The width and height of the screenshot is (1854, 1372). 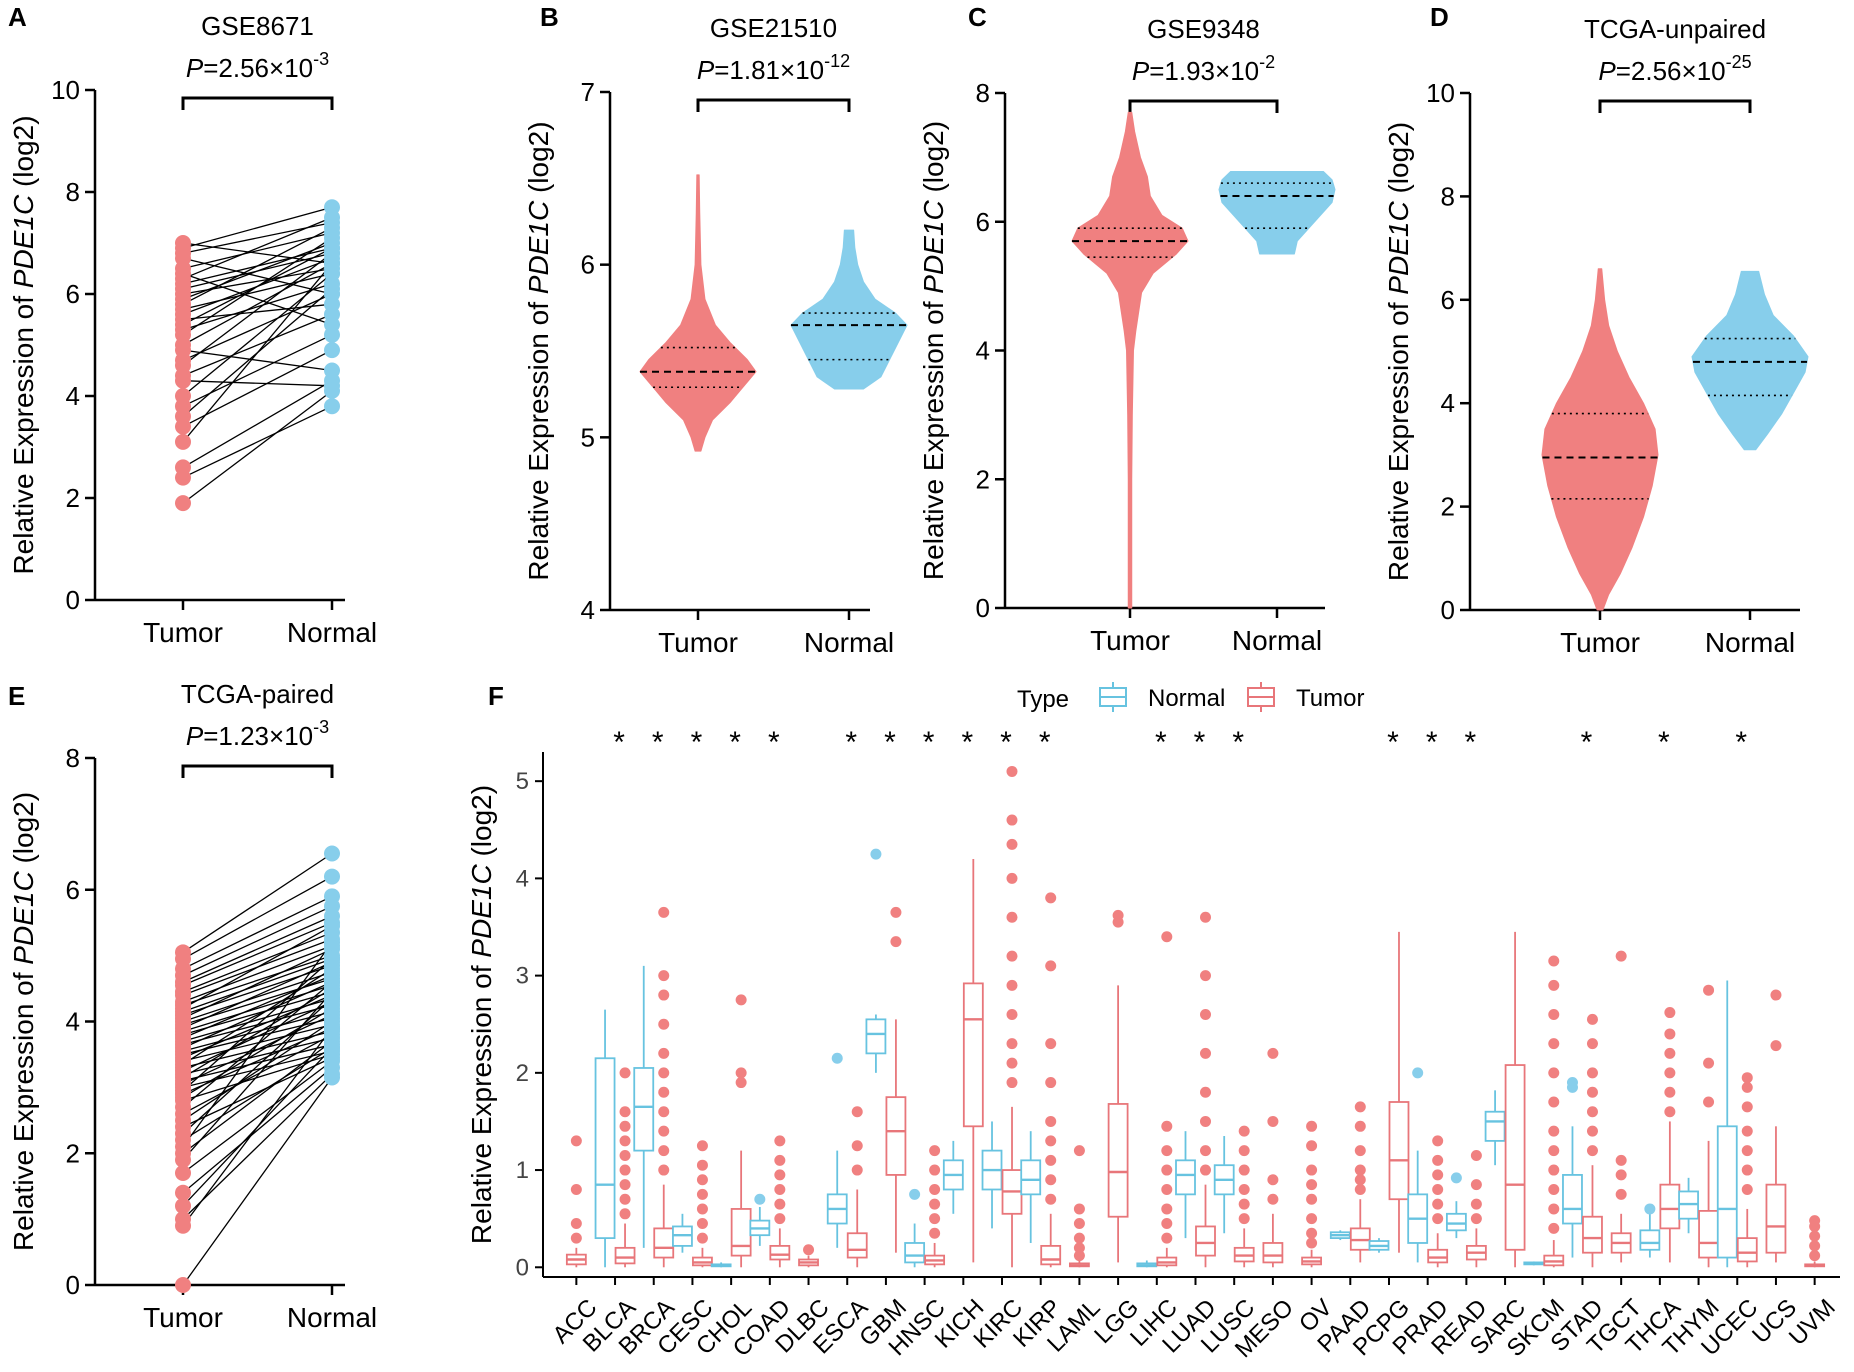 I want to click on box-chol-tumor, so click(x=741, y=1131).